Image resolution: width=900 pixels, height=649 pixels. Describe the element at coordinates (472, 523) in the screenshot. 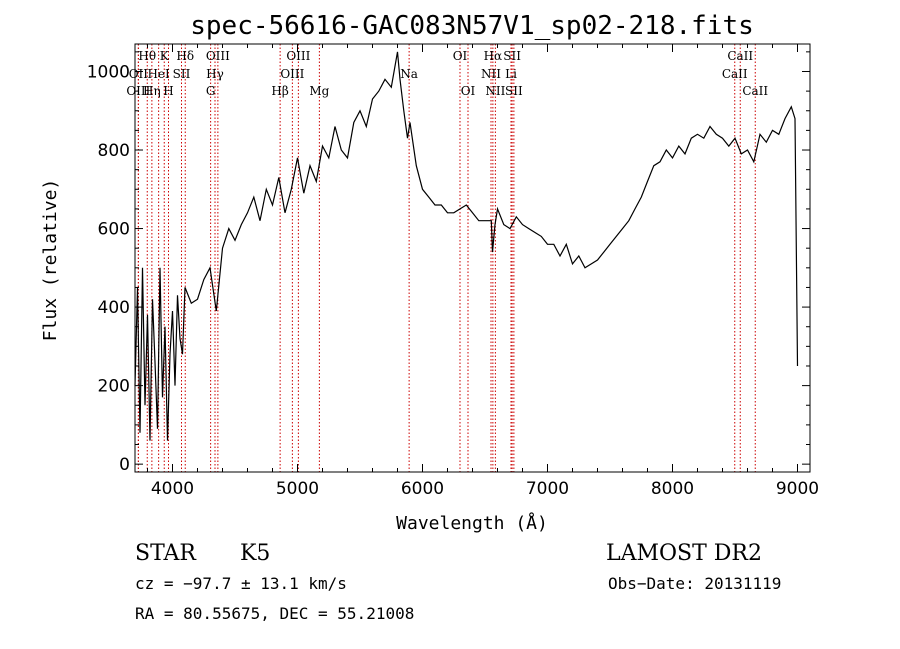

I see `x-axis-label: Wavelength (Å)` at that location.